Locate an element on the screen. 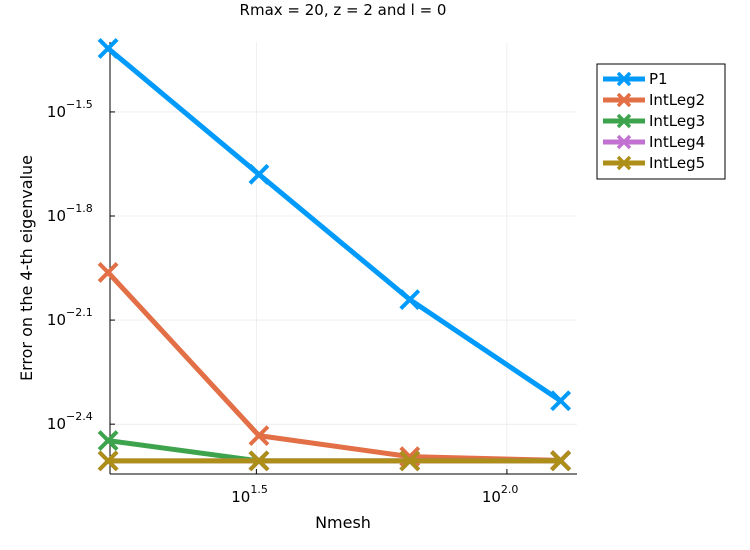 The height and width of the screenshot is (550, 750). legend-label: P1 is located at coordinates (658, 79).